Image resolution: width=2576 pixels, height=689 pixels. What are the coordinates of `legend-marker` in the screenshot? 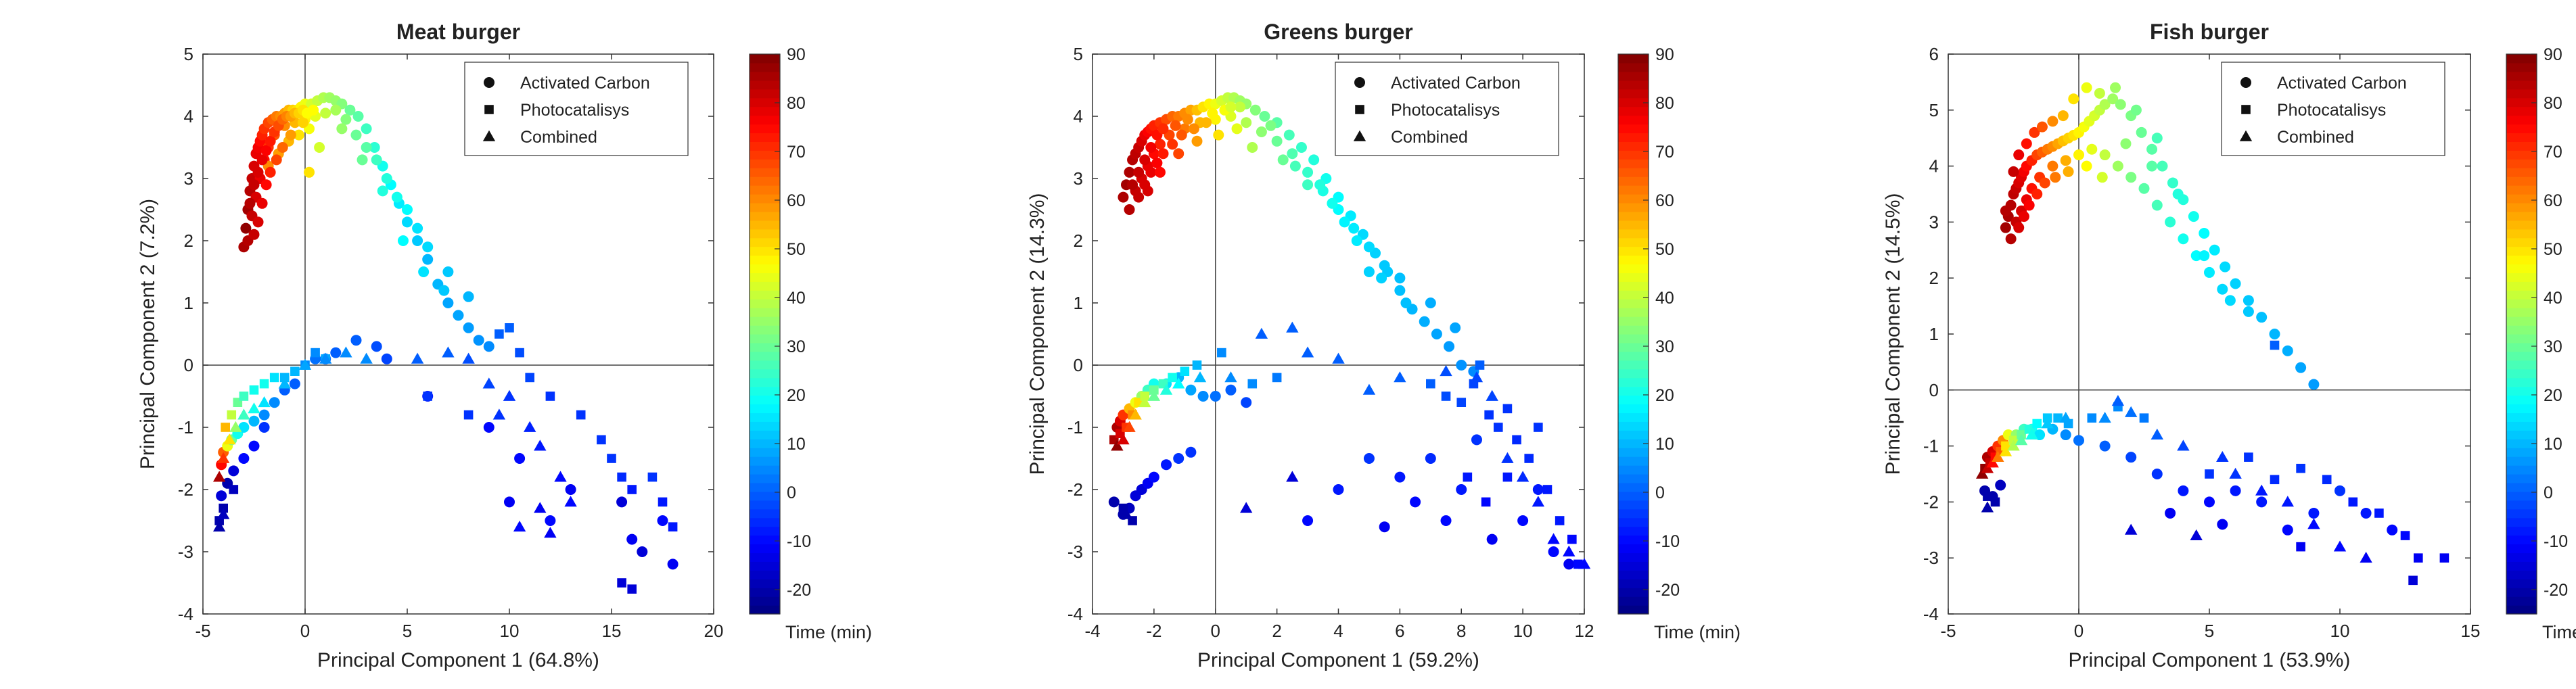 It's located at (489, 135).